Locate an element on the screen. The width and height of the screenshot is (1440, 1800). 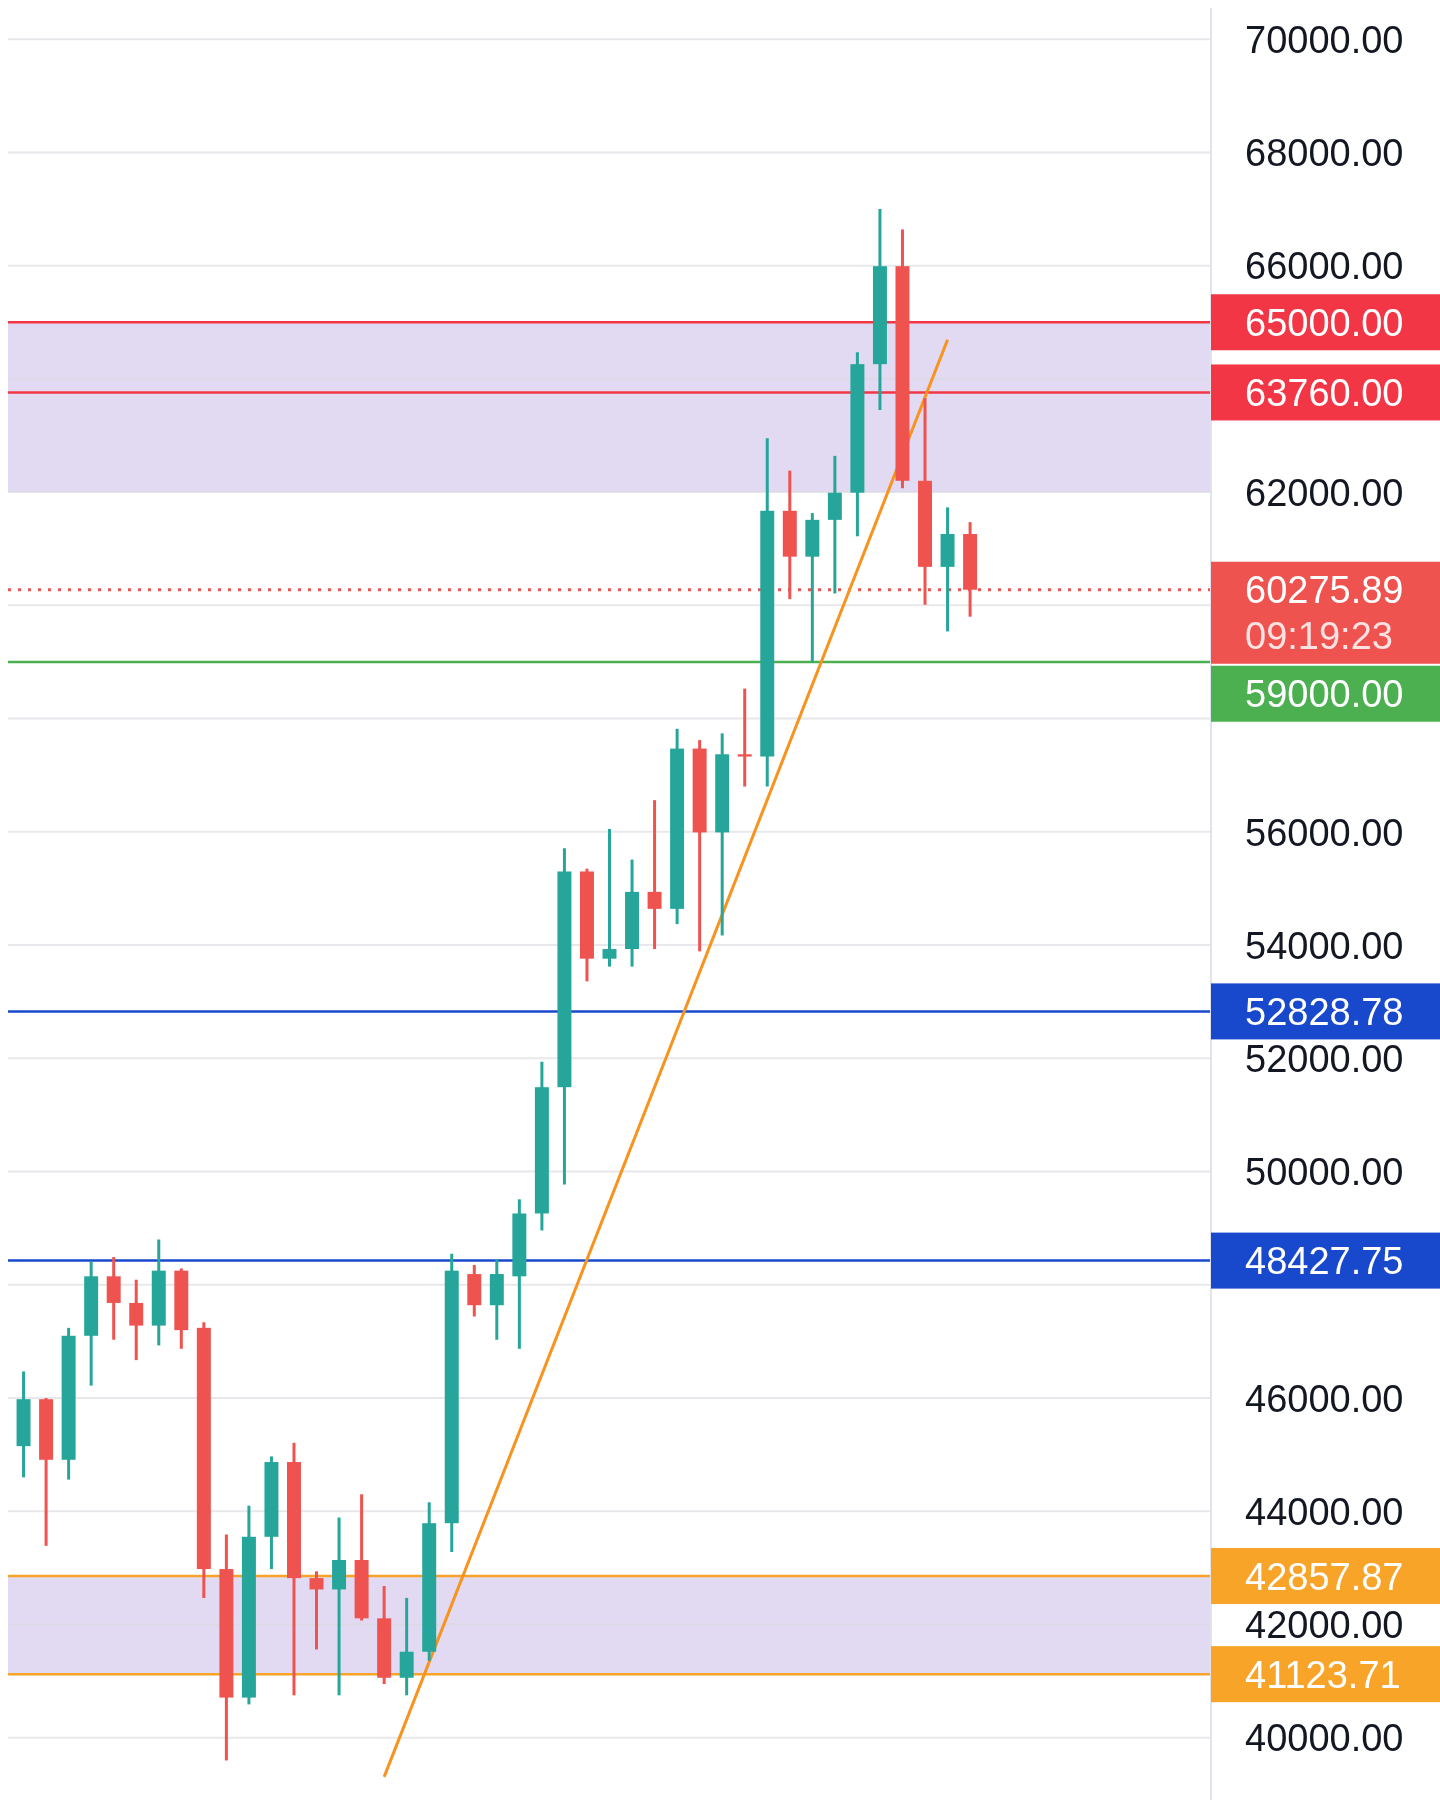
ref-line-label: 65000.00 is located at coordinates (1324, 322).